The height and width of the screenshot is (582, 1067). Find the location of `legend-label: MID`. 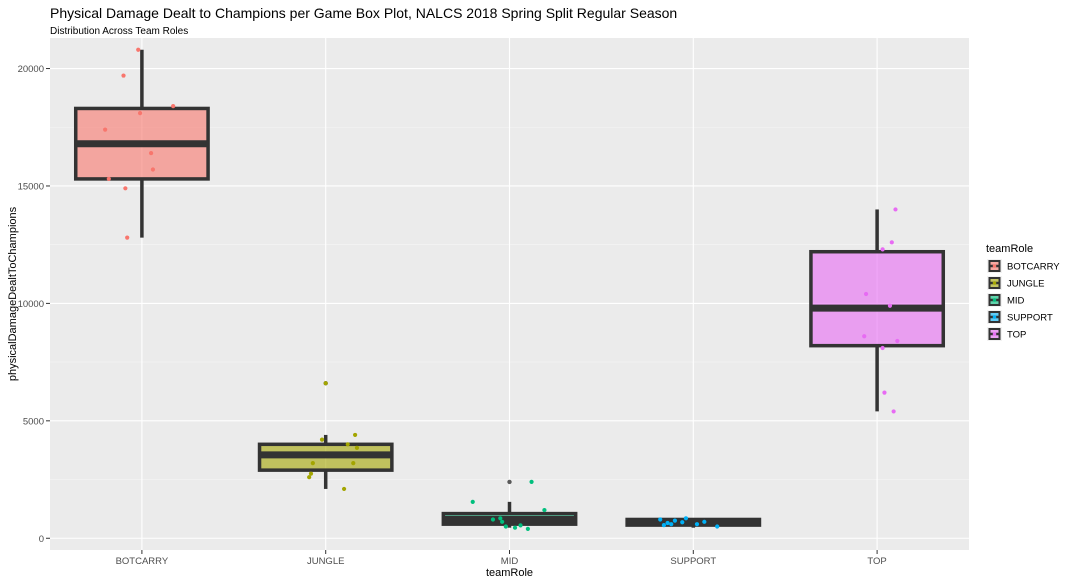

legend-label: MID is located at coordinates (1016, 301).